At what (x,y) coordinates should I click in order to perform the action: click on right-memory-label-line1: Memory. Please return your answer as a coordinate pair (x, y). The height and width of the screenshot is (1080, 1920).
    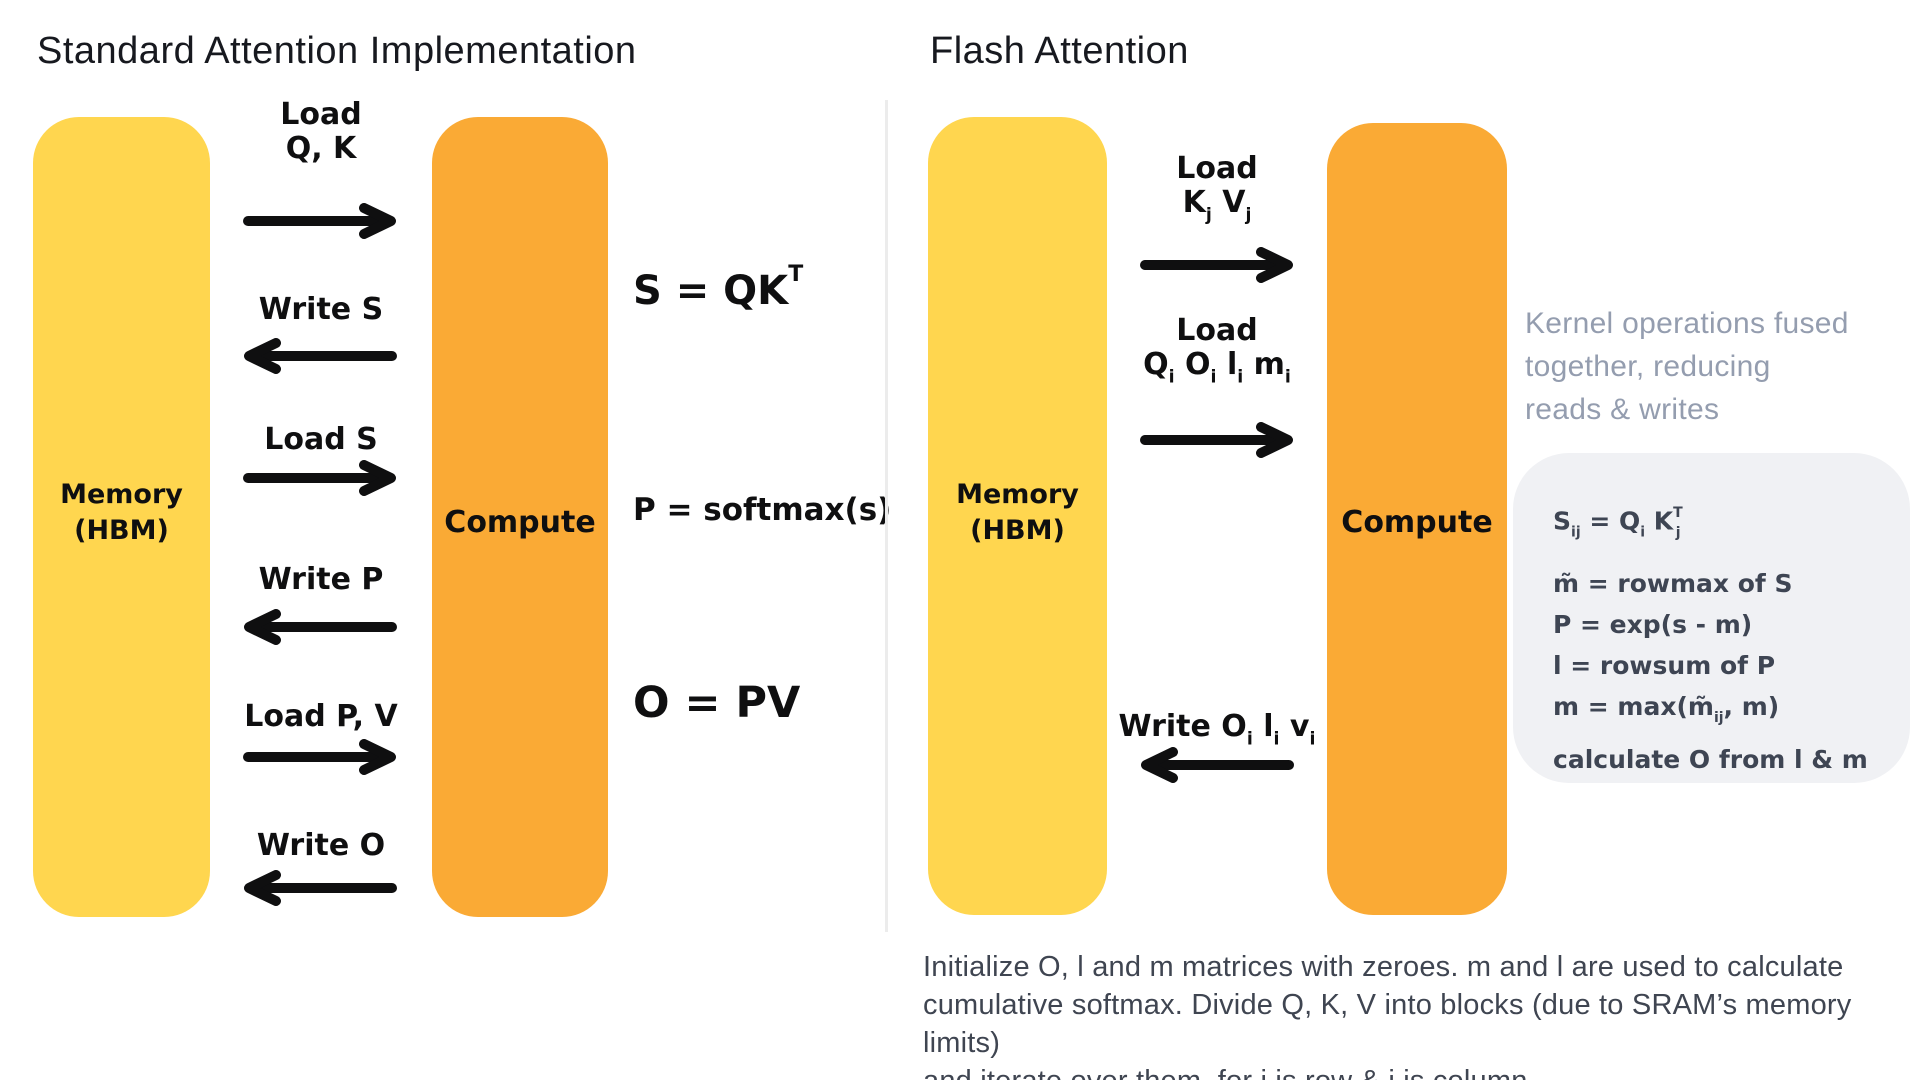
    Looking at the image, I should click on (1017, 494).